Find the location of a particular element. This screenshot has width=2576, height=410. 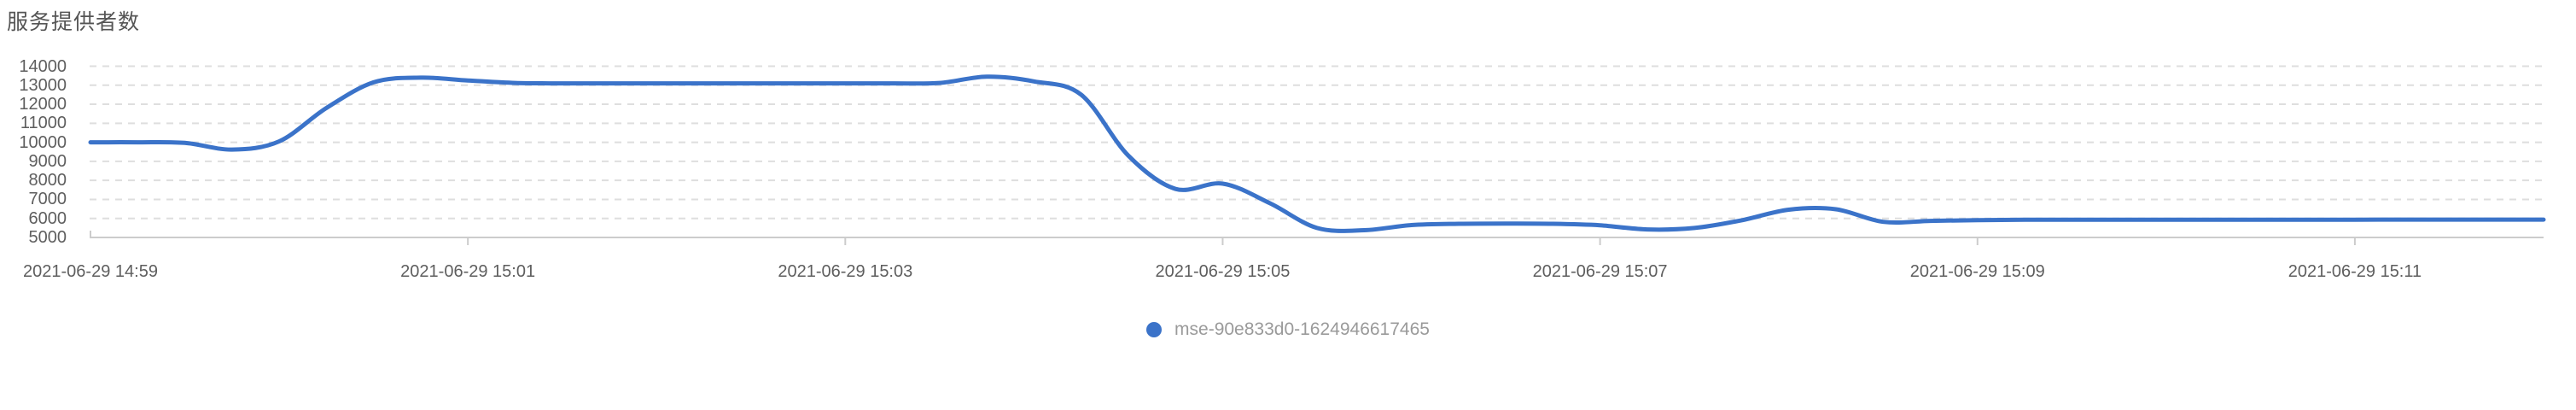

y-axis-label: 7000 is located at coordinates (47, 199).